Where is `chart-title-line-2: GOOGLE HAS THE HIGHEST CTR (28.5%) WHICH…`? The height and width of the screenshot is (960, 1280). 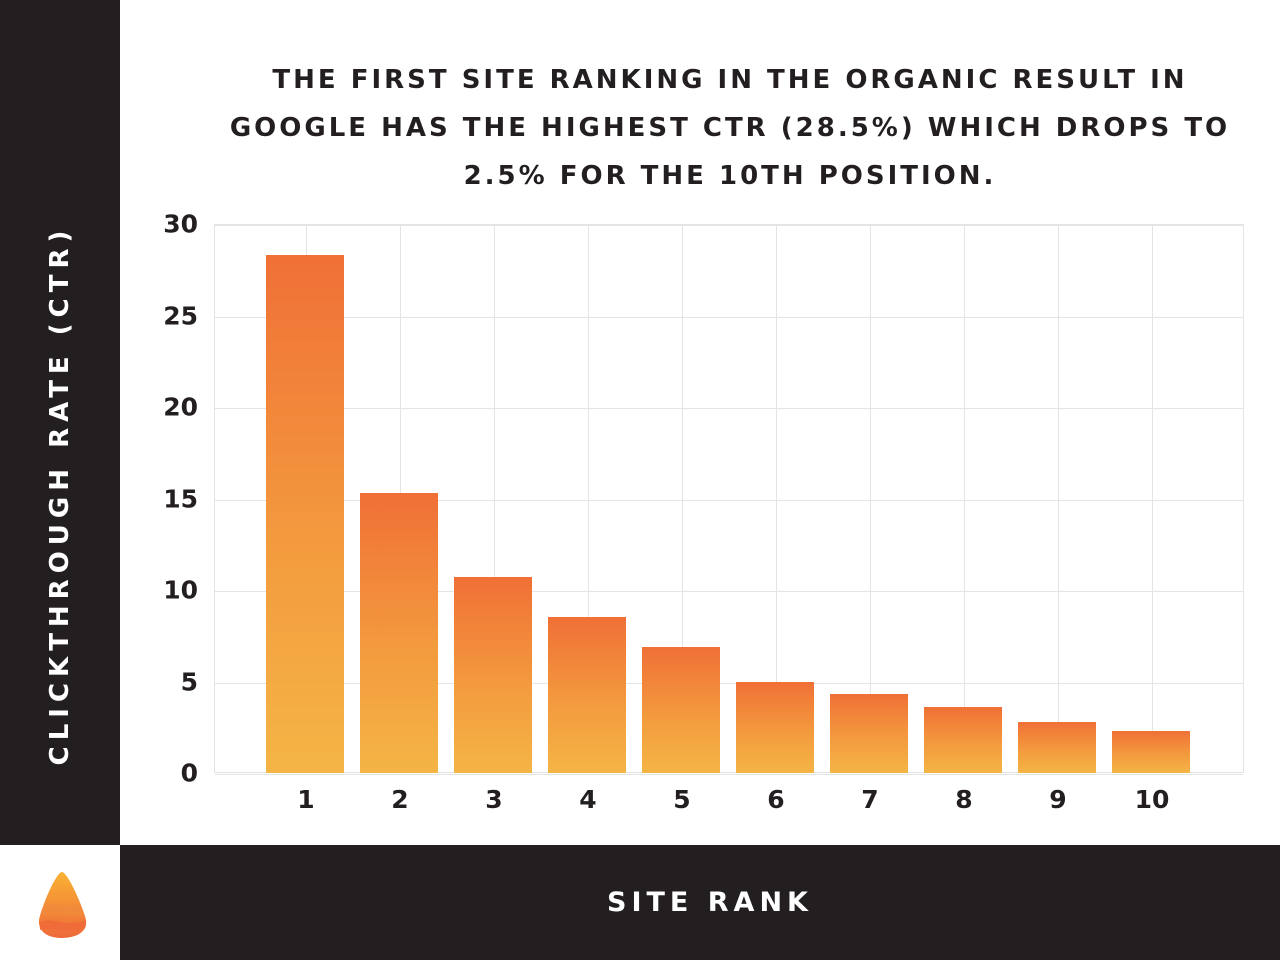 chart-title-line-2: GOOGLE HAS THE HIGHEST CTR (28.5%) WHICH… is located at coordinates (730, 128).